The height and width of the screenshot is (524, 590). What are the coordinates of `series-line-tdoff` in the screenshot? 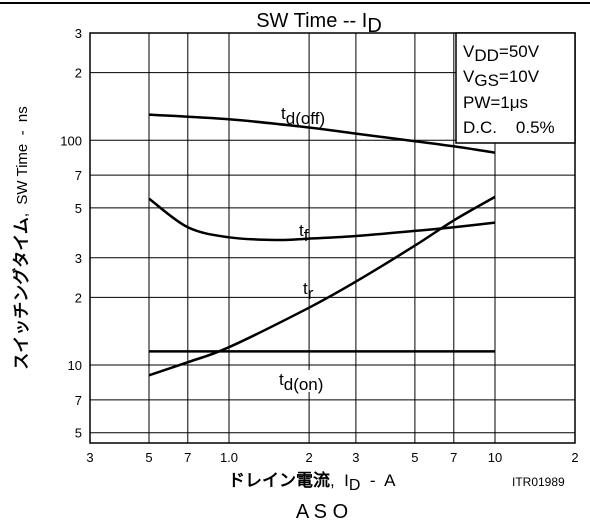 It's located at (322, 133).